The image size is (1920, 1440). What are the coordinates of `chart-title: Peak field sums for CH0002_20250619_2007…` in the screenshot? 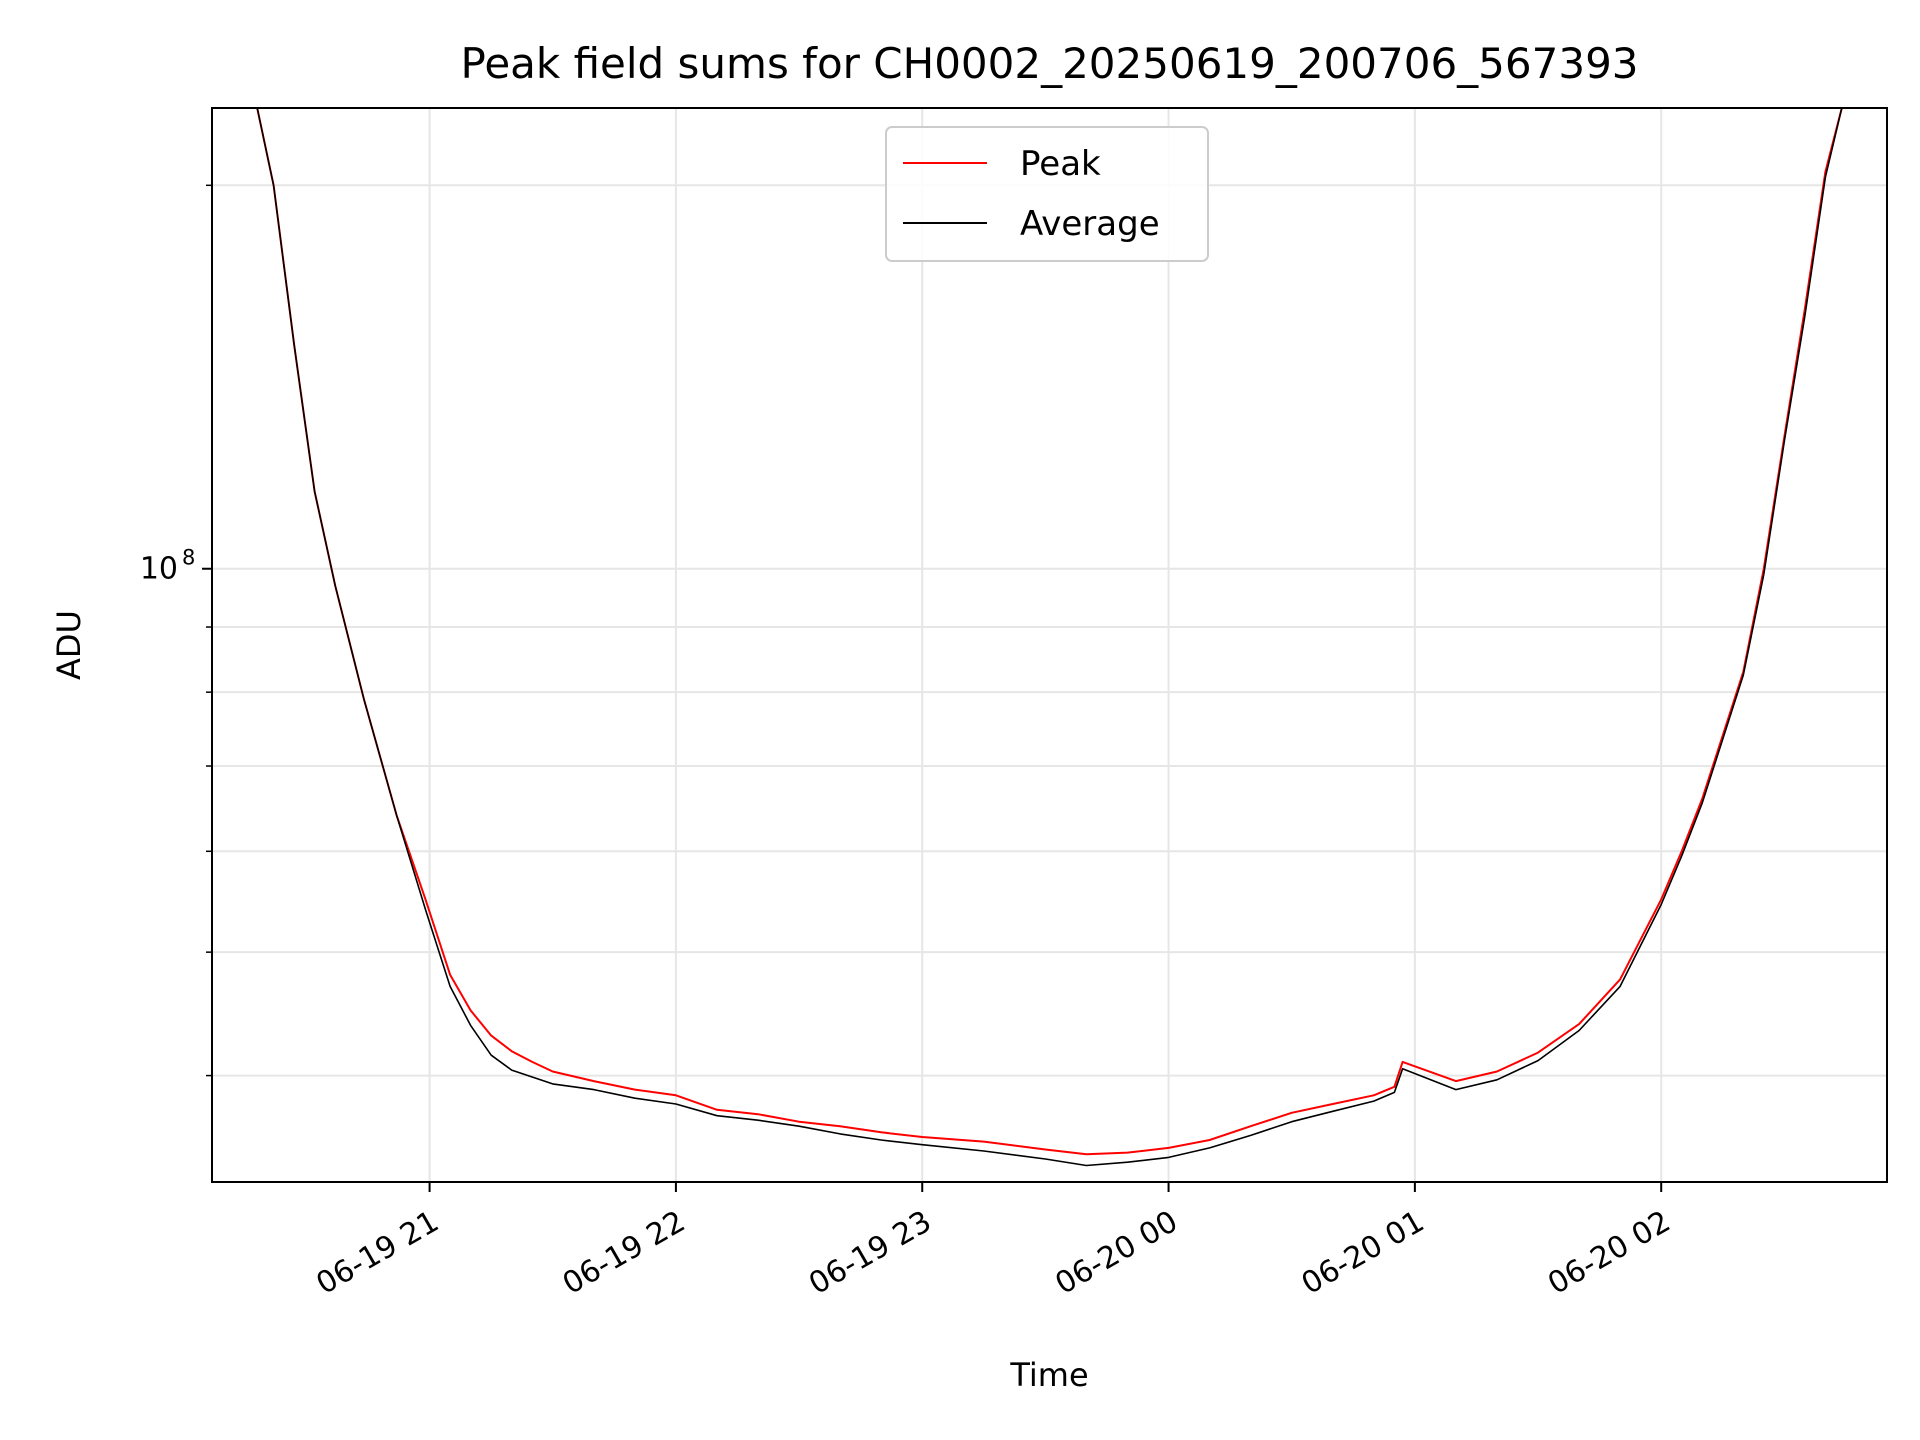 It's located at (1049, 63).